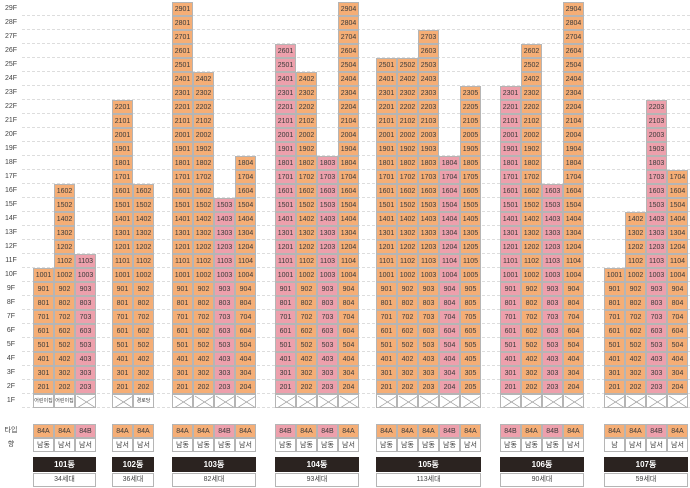  What do you see at coordinates (182, 275) in the screenshot?
I see `unit-cell: 1001` at bounding box center [182, 275].